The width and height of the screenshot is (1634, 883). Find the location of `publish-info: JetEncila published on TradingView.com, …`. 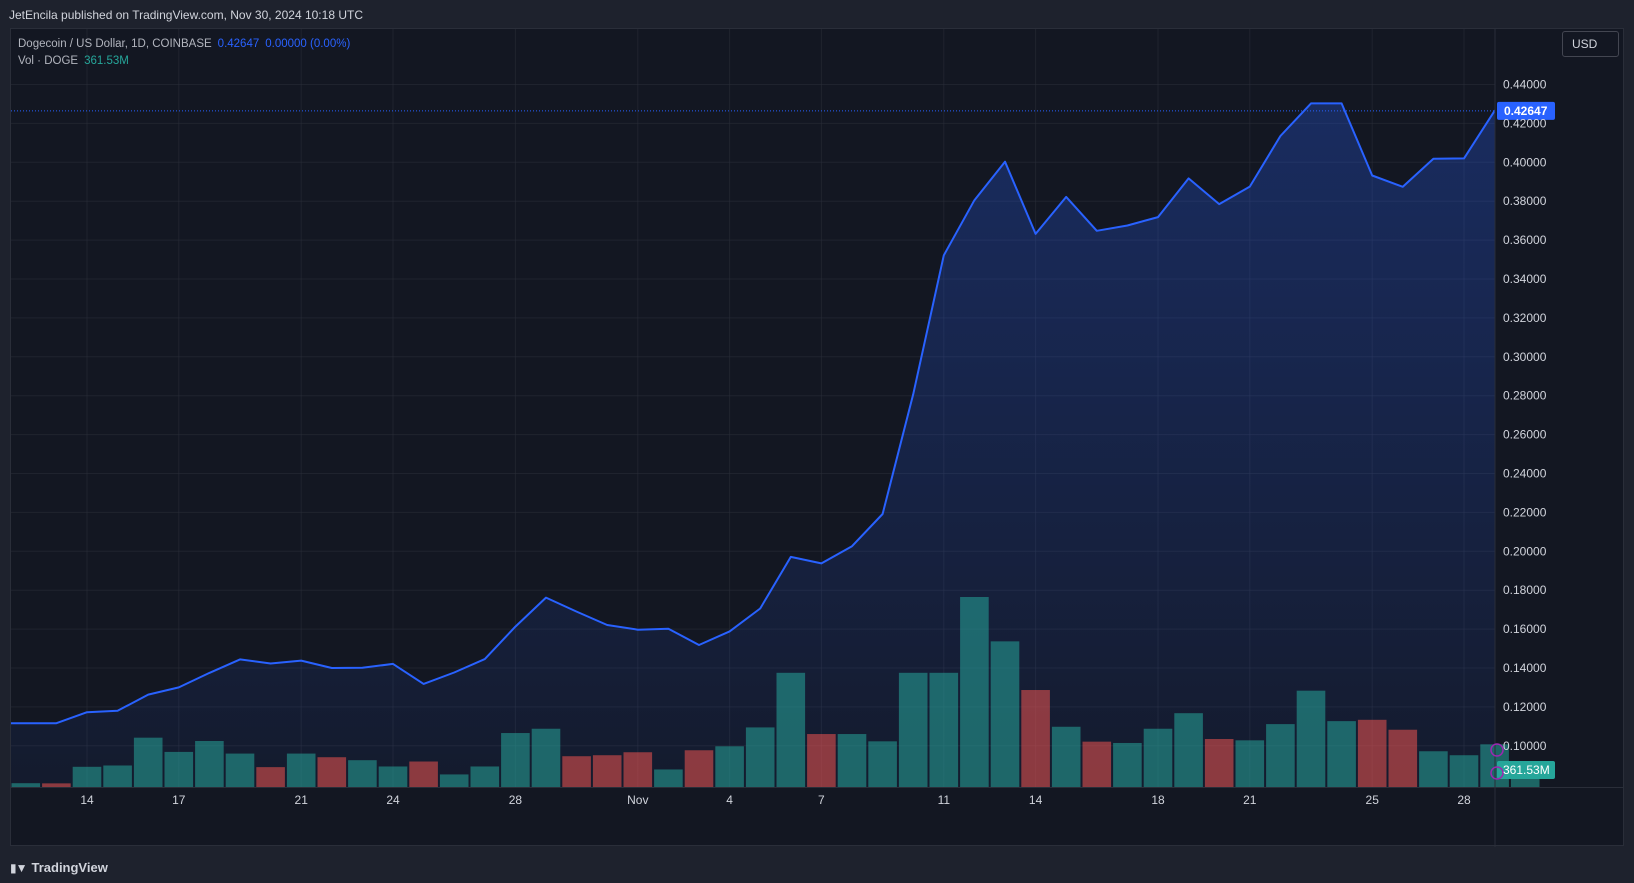

publish-info: JetEncila published on TradingView.com, … is located at coordinates (186, 15).